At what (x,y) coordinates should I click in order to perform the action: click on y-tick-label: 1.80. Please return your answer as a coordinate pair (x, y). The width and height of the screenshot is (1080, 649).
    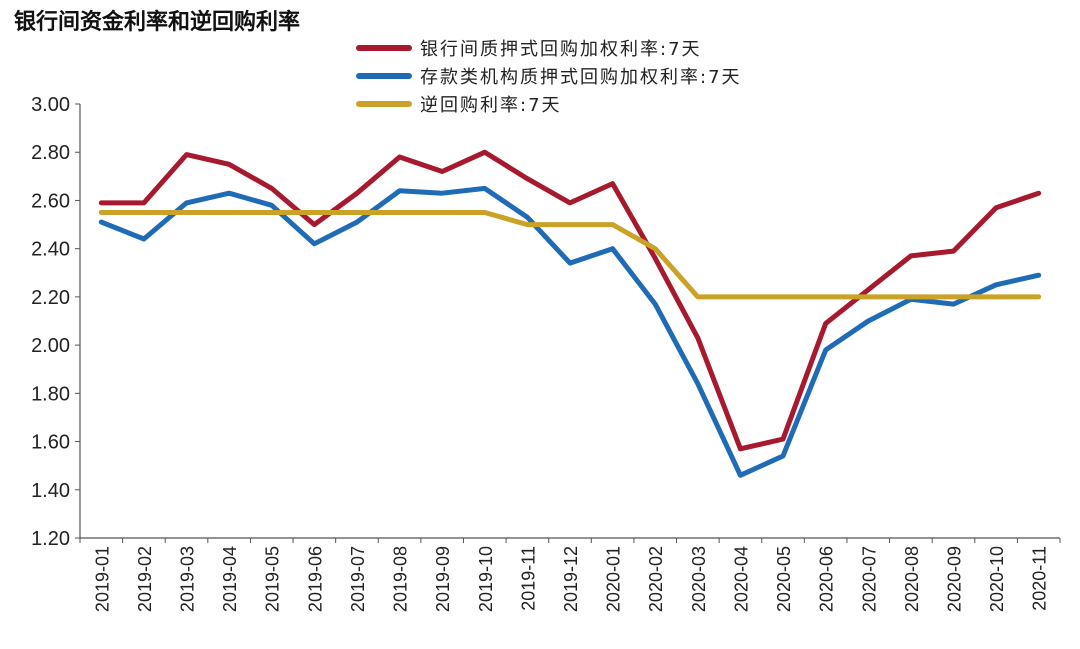
    Looking at the image, I should click on (50, 394).